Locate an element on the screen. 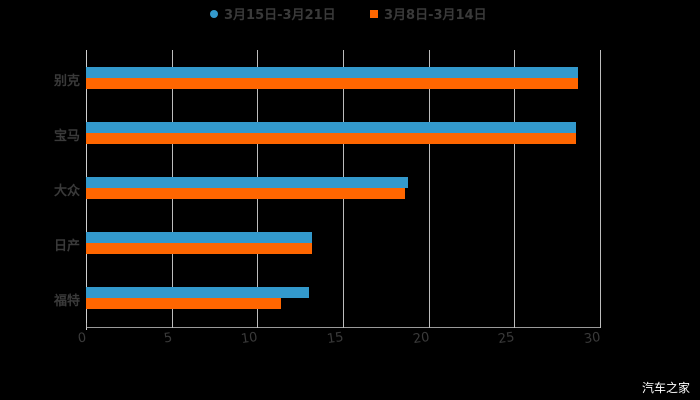  x-tick-label: 10 is located at coordinates (249, 338).